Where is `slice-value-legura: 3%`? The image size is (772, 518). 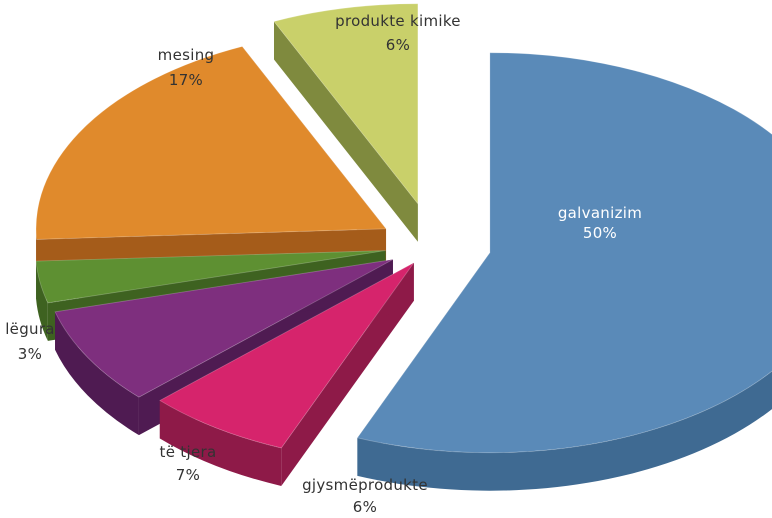
slice-value-legura: 3% is located at coordinates (30, 354).